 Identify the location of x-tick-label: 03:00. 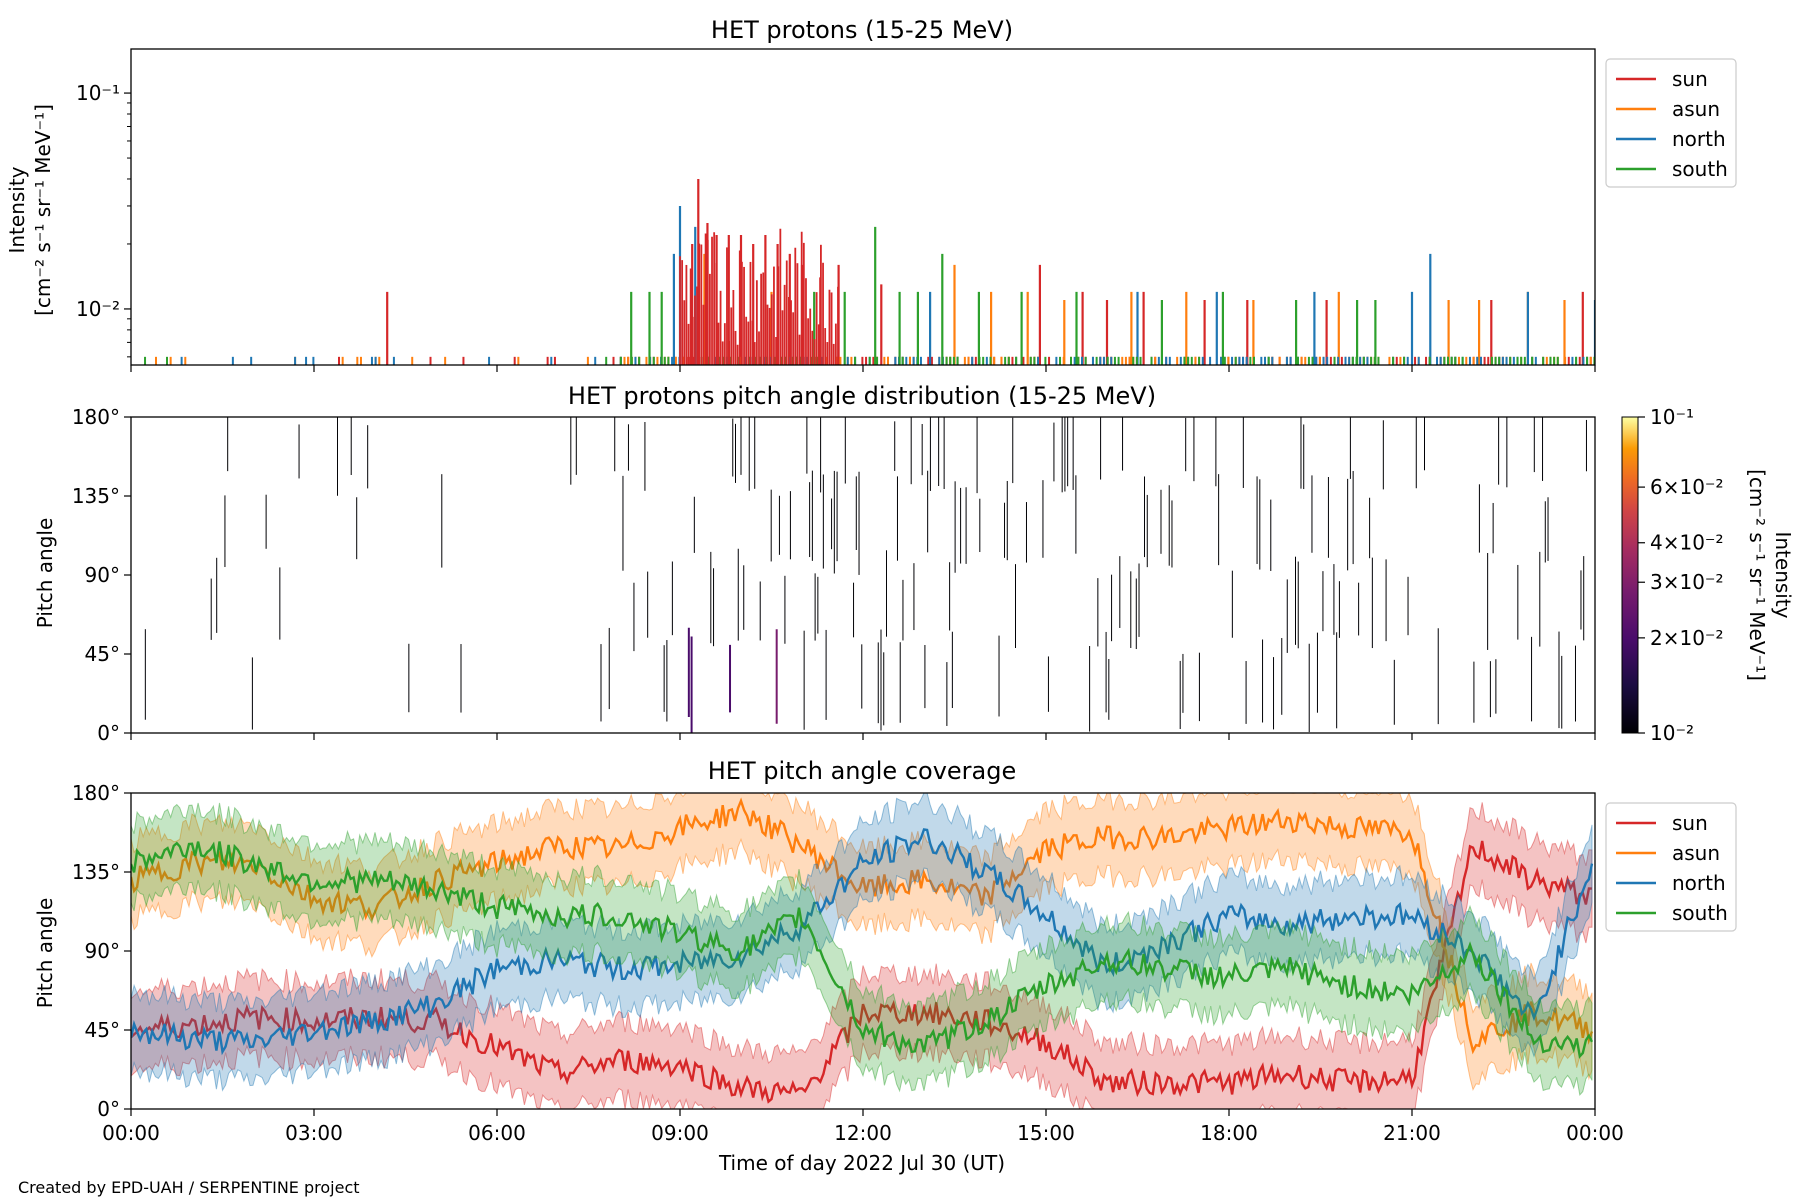
(314, 1133).